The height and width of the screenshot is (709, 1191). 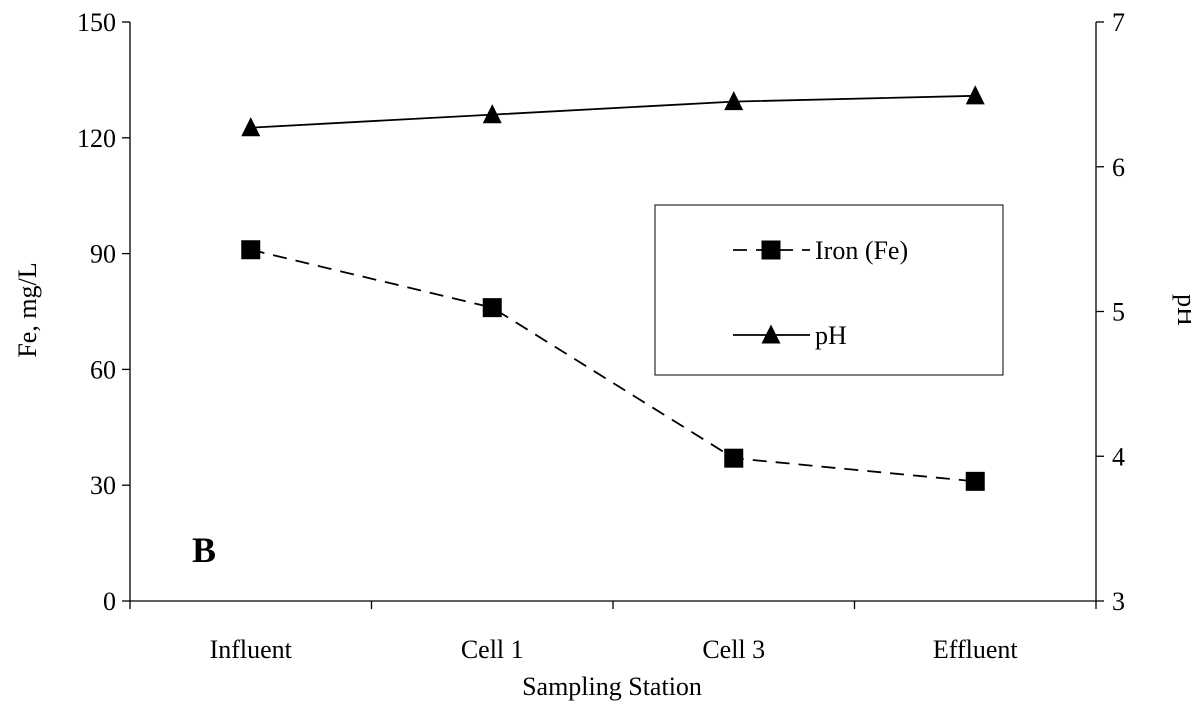 I want to click on series-ph, so click(x=613, y=111).